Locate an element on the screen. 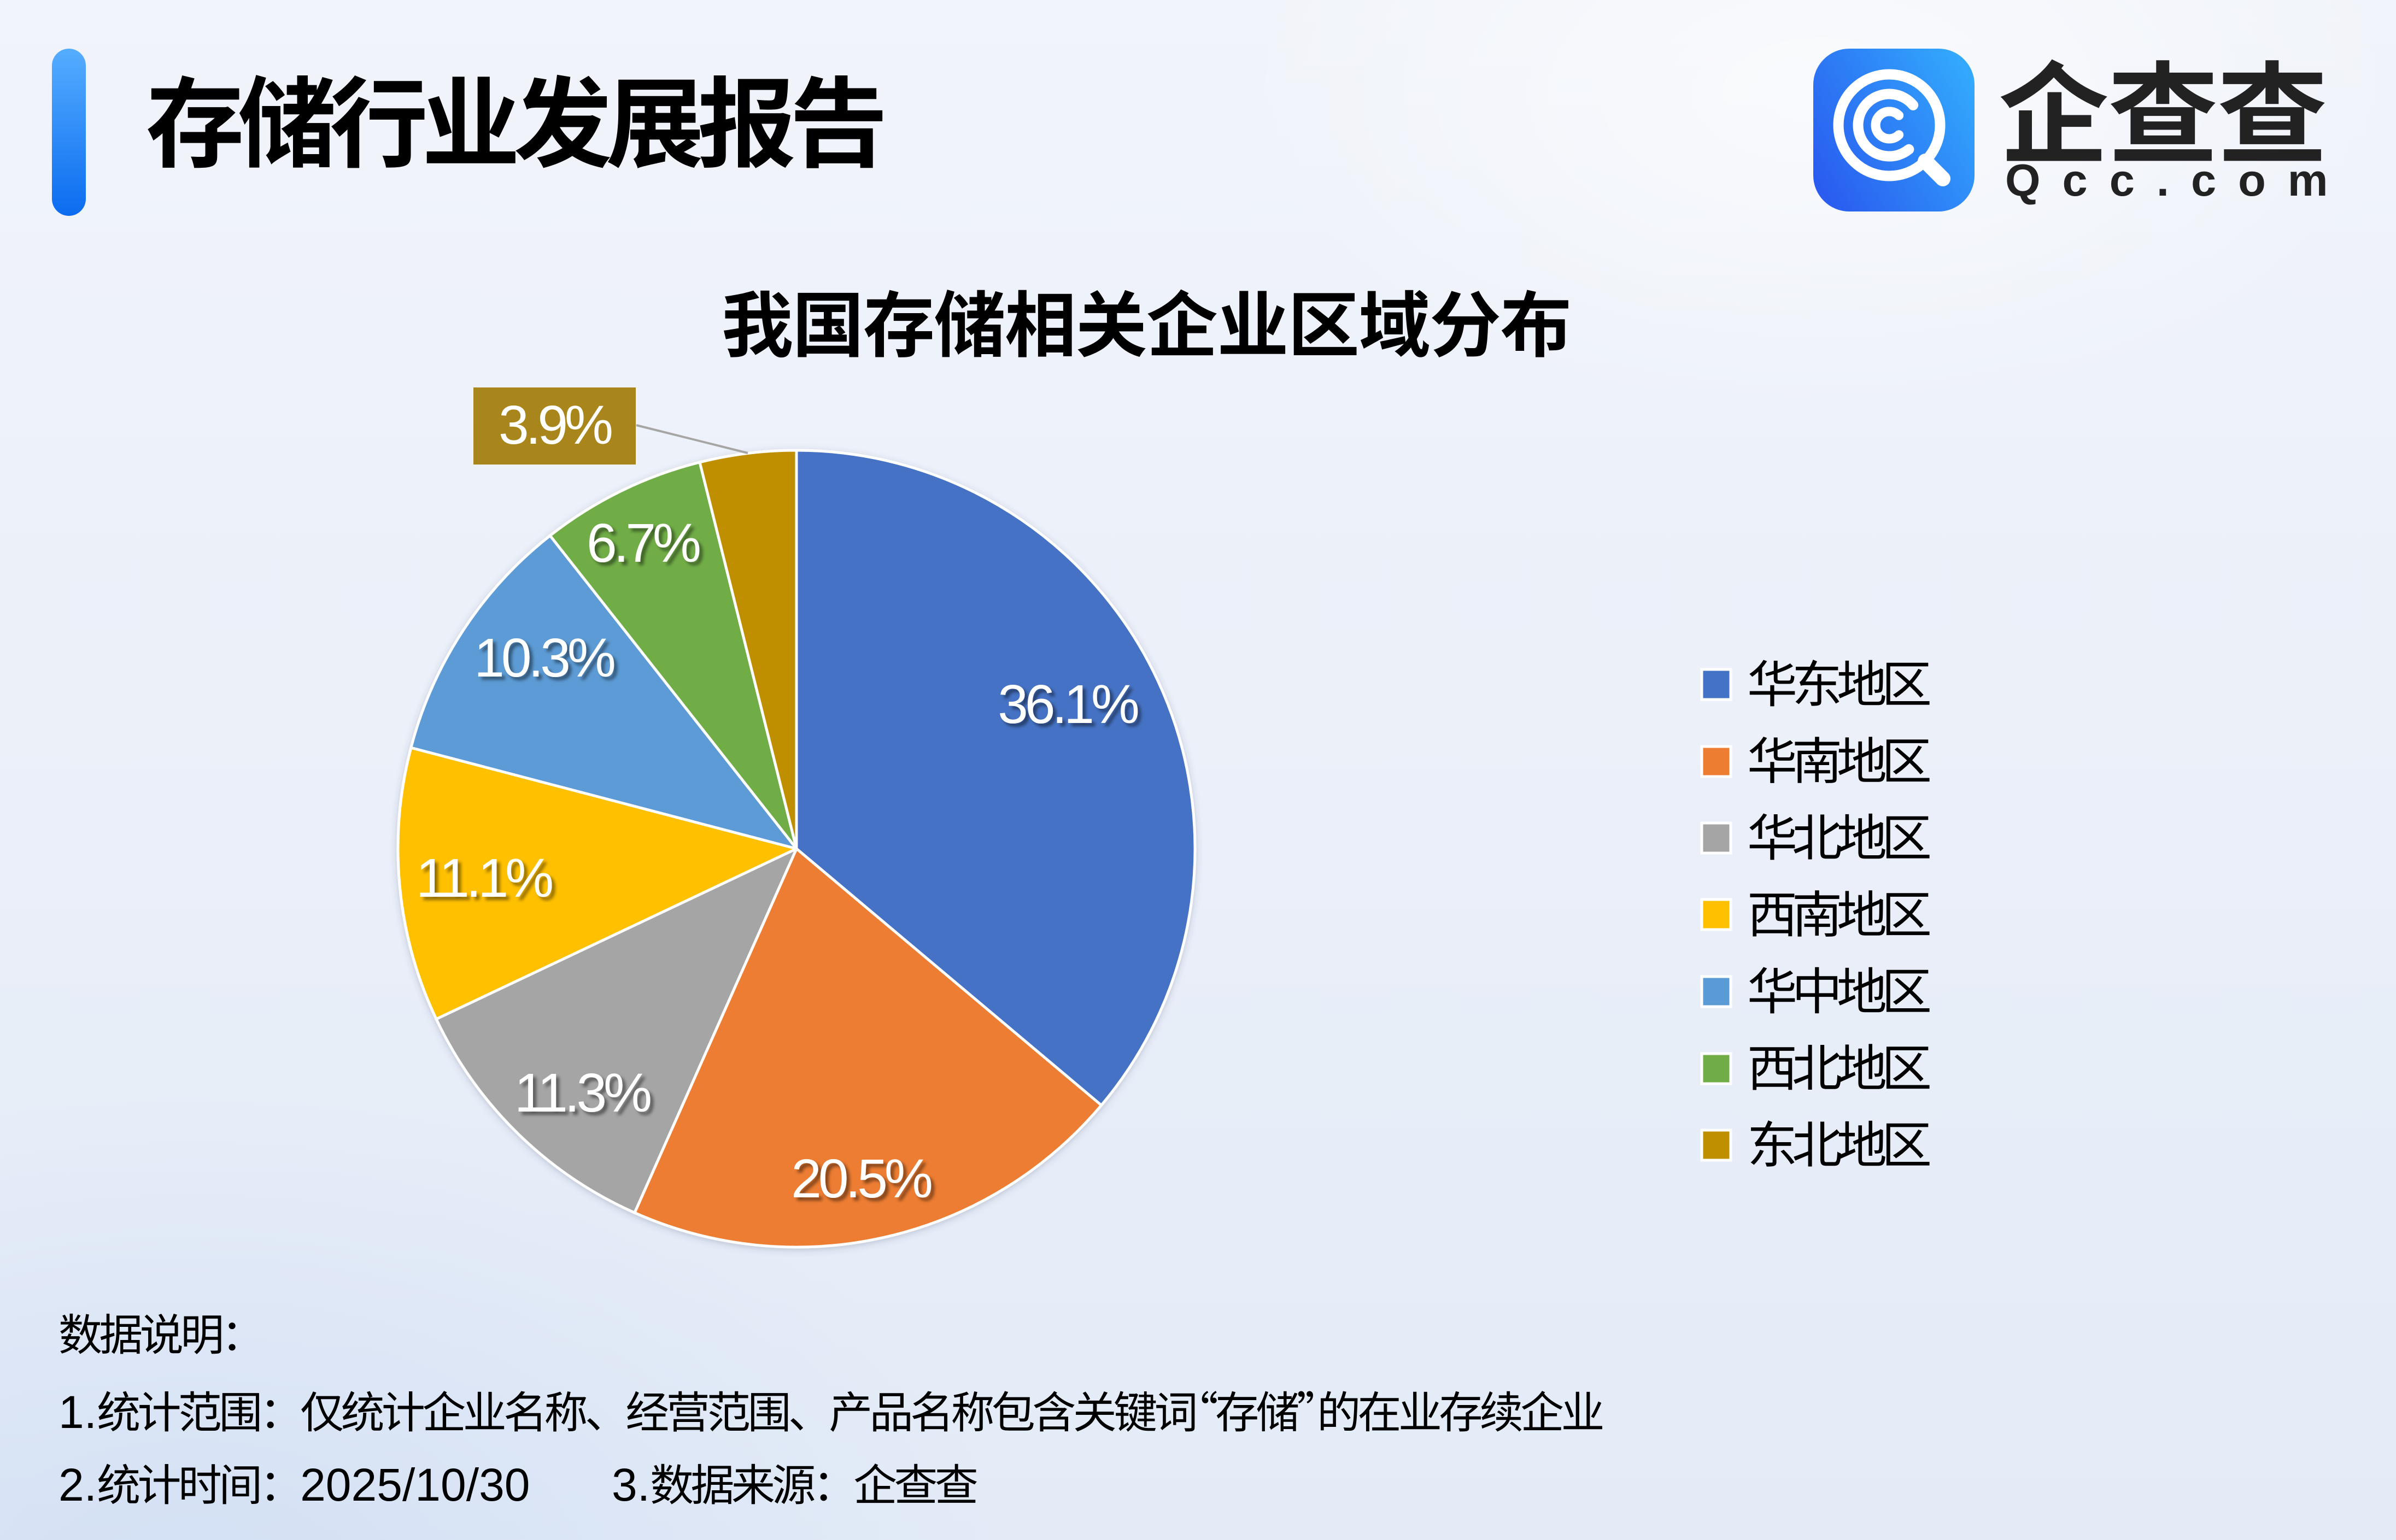 Image resolution: width=2396 pixels, height=1540 pixels. svg-text: 11.3% is located at coordinates (582, 1093).